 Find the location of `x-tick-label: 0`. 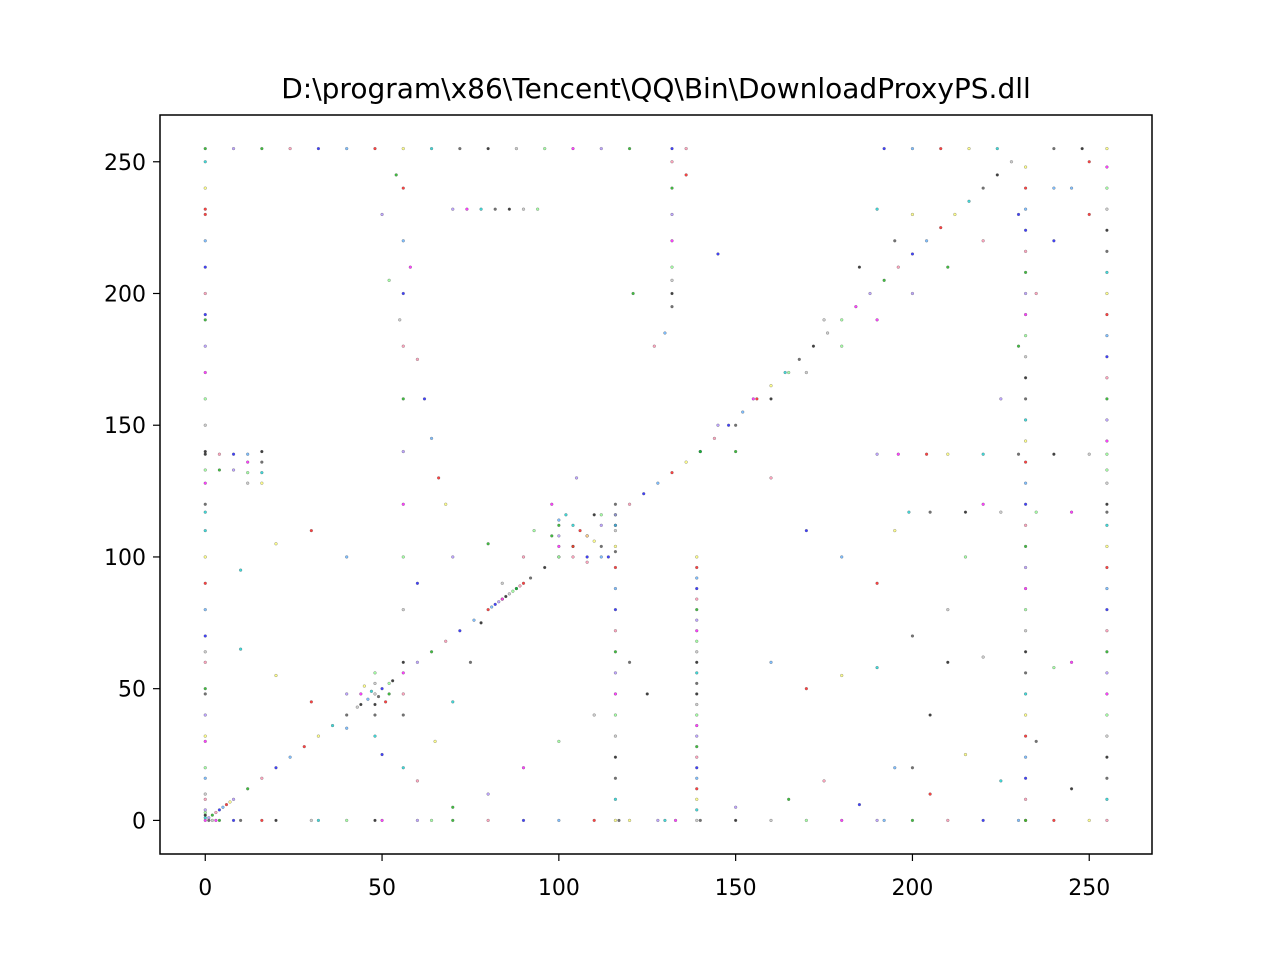

x-tick-label: 0 is located at coordinates (205, 888).